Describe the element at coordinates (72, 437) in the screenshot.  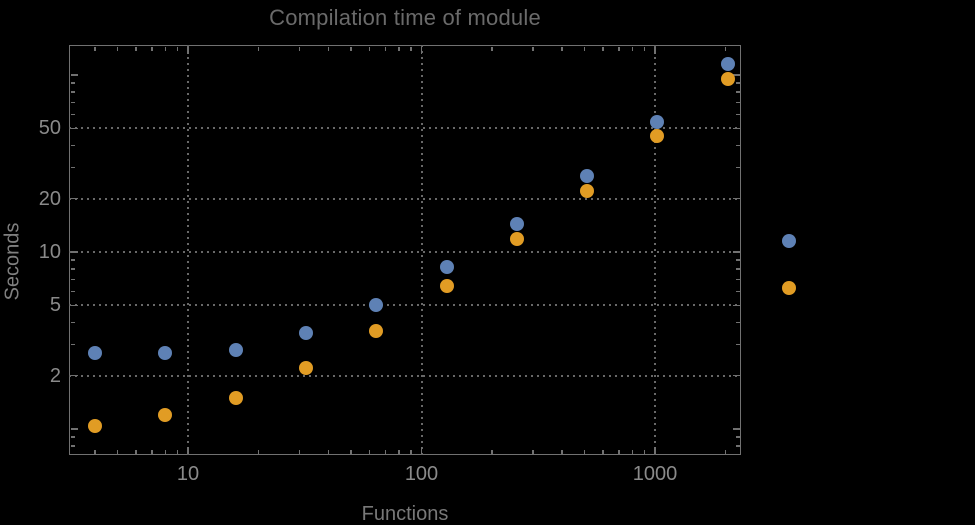
I see `y-minor-tick-0.9` at that location.